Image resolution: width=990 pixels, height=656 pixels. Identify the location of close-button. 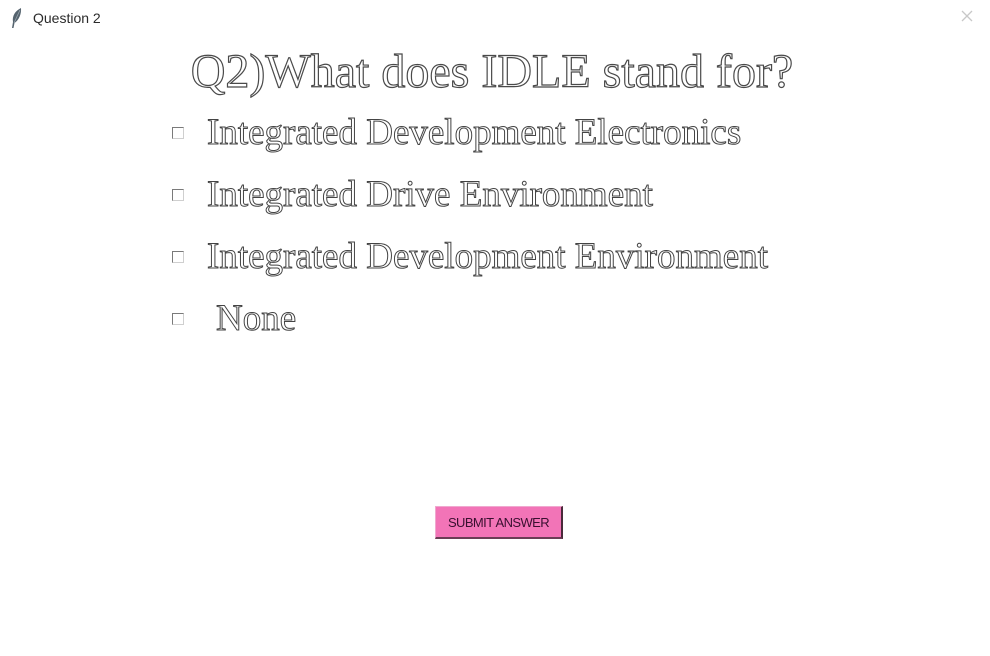
(967, 18).